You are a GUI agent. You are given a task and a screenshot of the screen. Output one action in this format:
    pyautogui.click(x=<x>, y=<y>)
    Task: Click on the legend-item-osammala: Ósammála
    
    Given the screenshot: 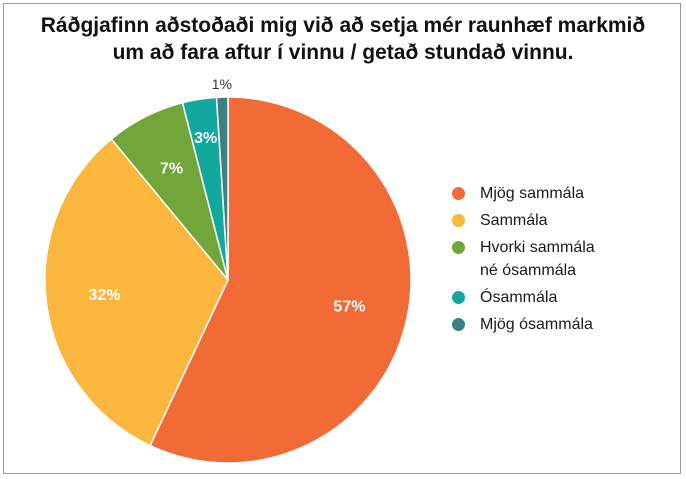 What is the action you would take?
    pyautogui.click(x=562, y=297)
    